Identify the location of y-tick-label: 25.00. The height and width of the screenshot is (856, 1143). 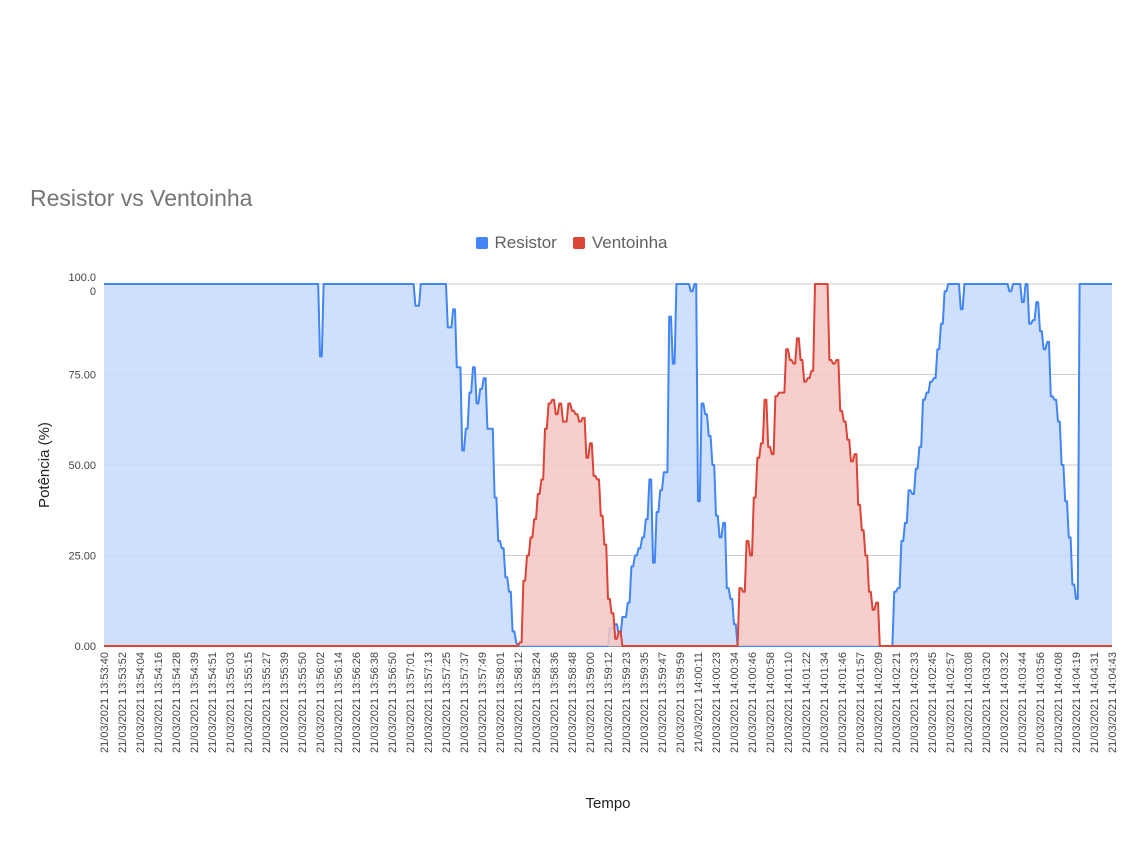
(82, 557).